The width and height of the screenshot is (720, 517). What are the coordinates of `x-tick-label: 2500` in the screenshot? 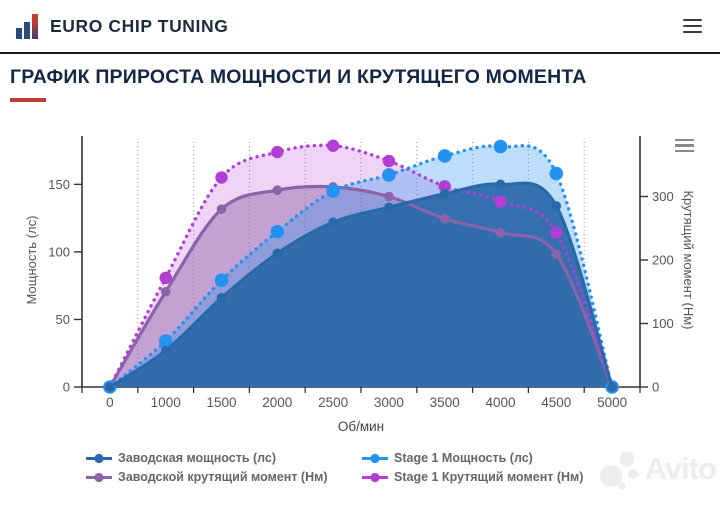 It's located at (333, 402).